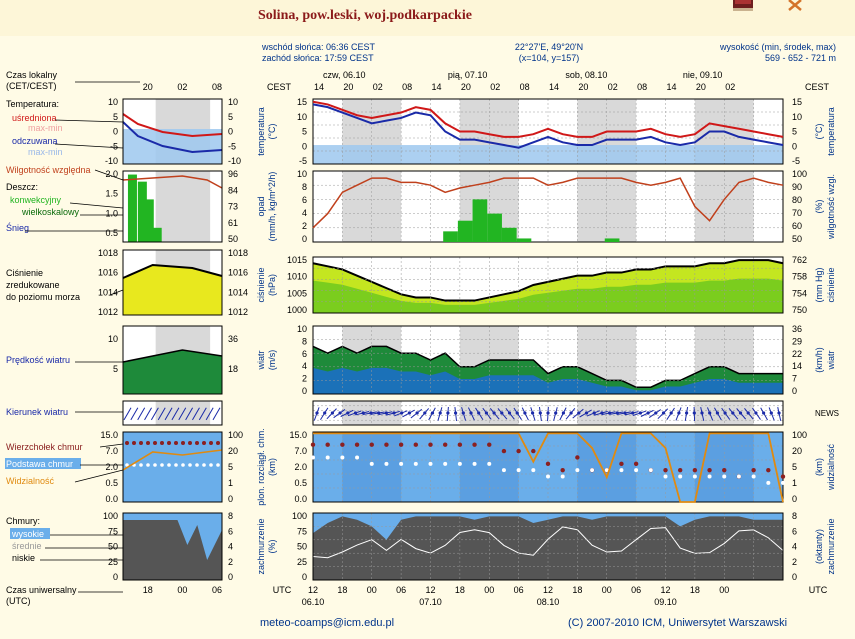 The image size is (855, 639). Describe the element at coordinates (43, 297) in the screenshot. I see `legend-pressure-3: do poziomu morza` at that location.